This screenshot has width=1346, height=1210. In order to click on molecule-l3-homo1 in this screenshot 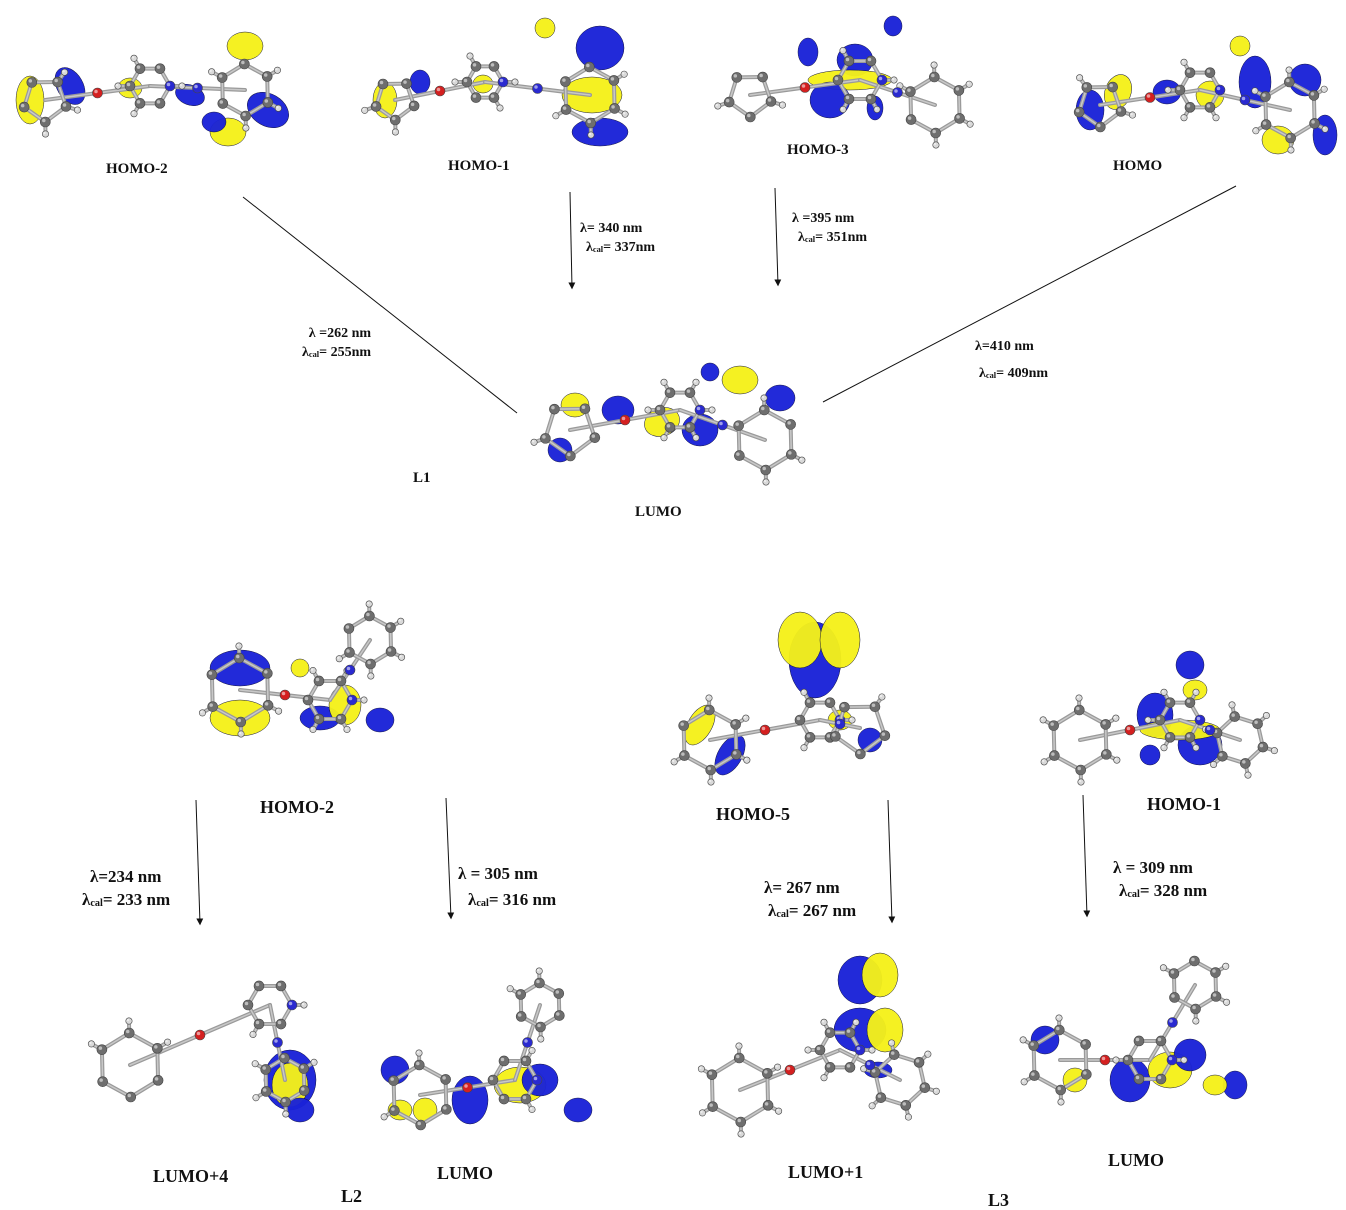, I will do `click(1159, 718)`.